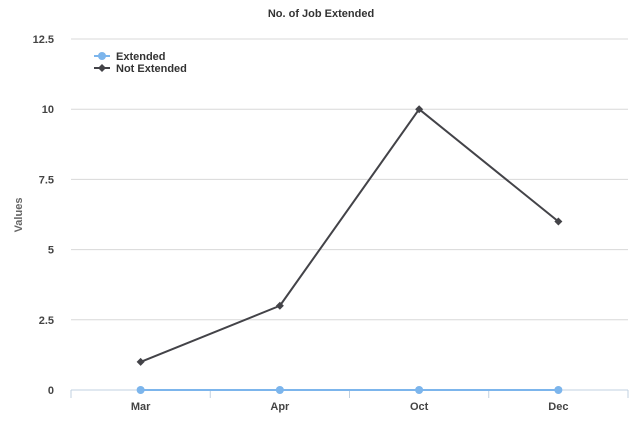 This screenshot has height=427, width=640. What do you see at coordinates (51, 391) in the screenshot?
I see `y-tick-label: 0` at bounding box center [51, 391].